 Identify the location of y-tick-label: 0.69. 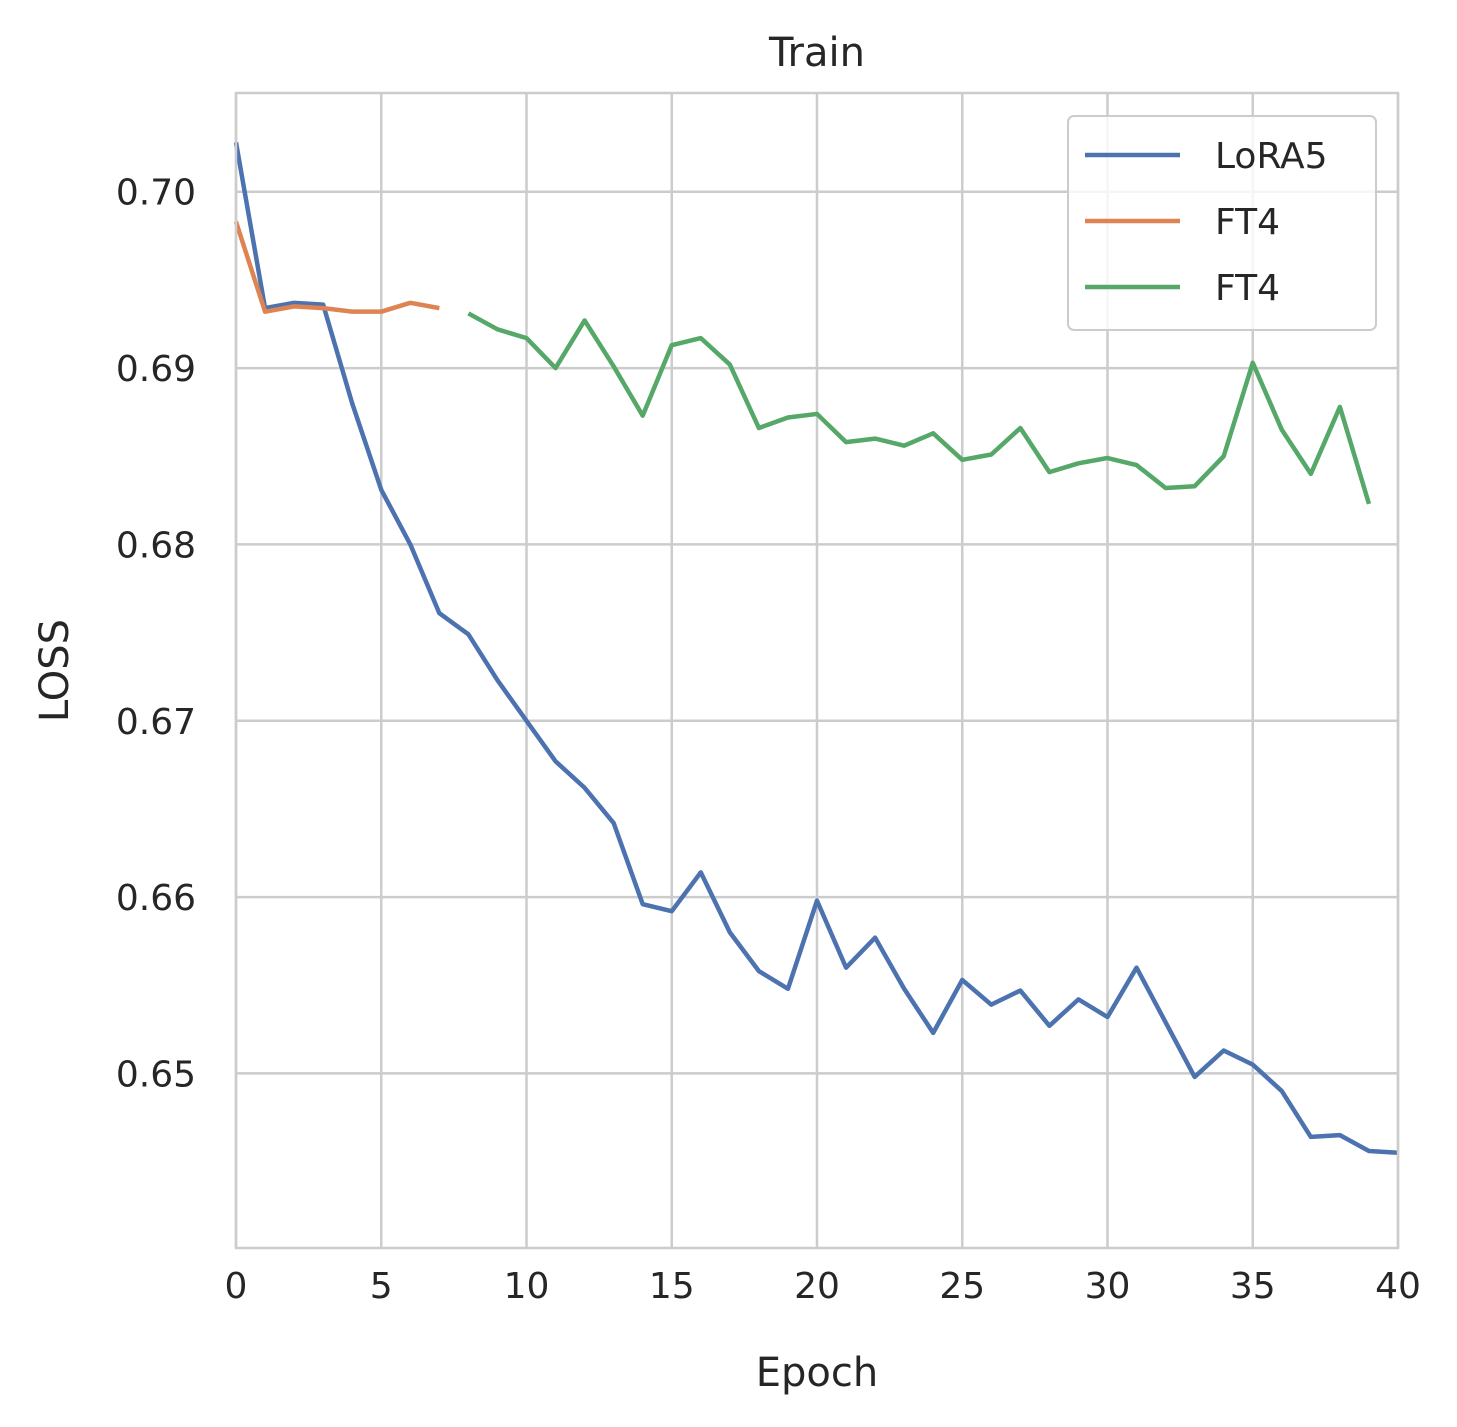
(156, 369).